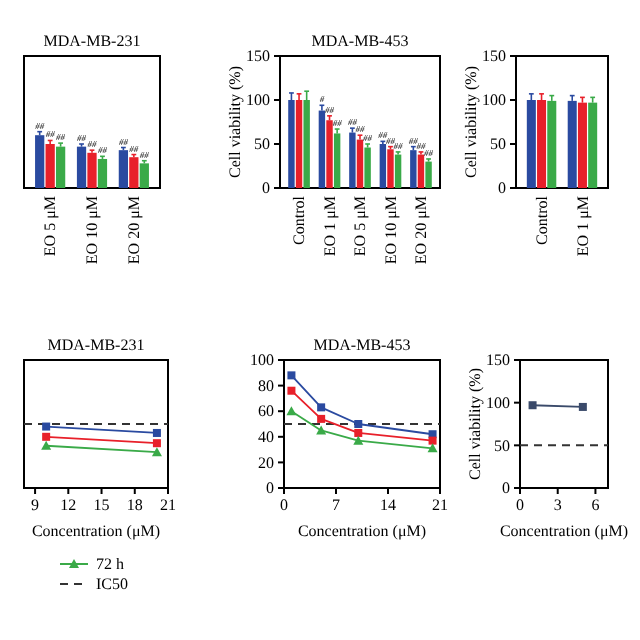 This screenshot has height=640, width=640. Describe the element at coordinates (336, 505) in the screenshot. I see `x-tick-label: 7` at that location.